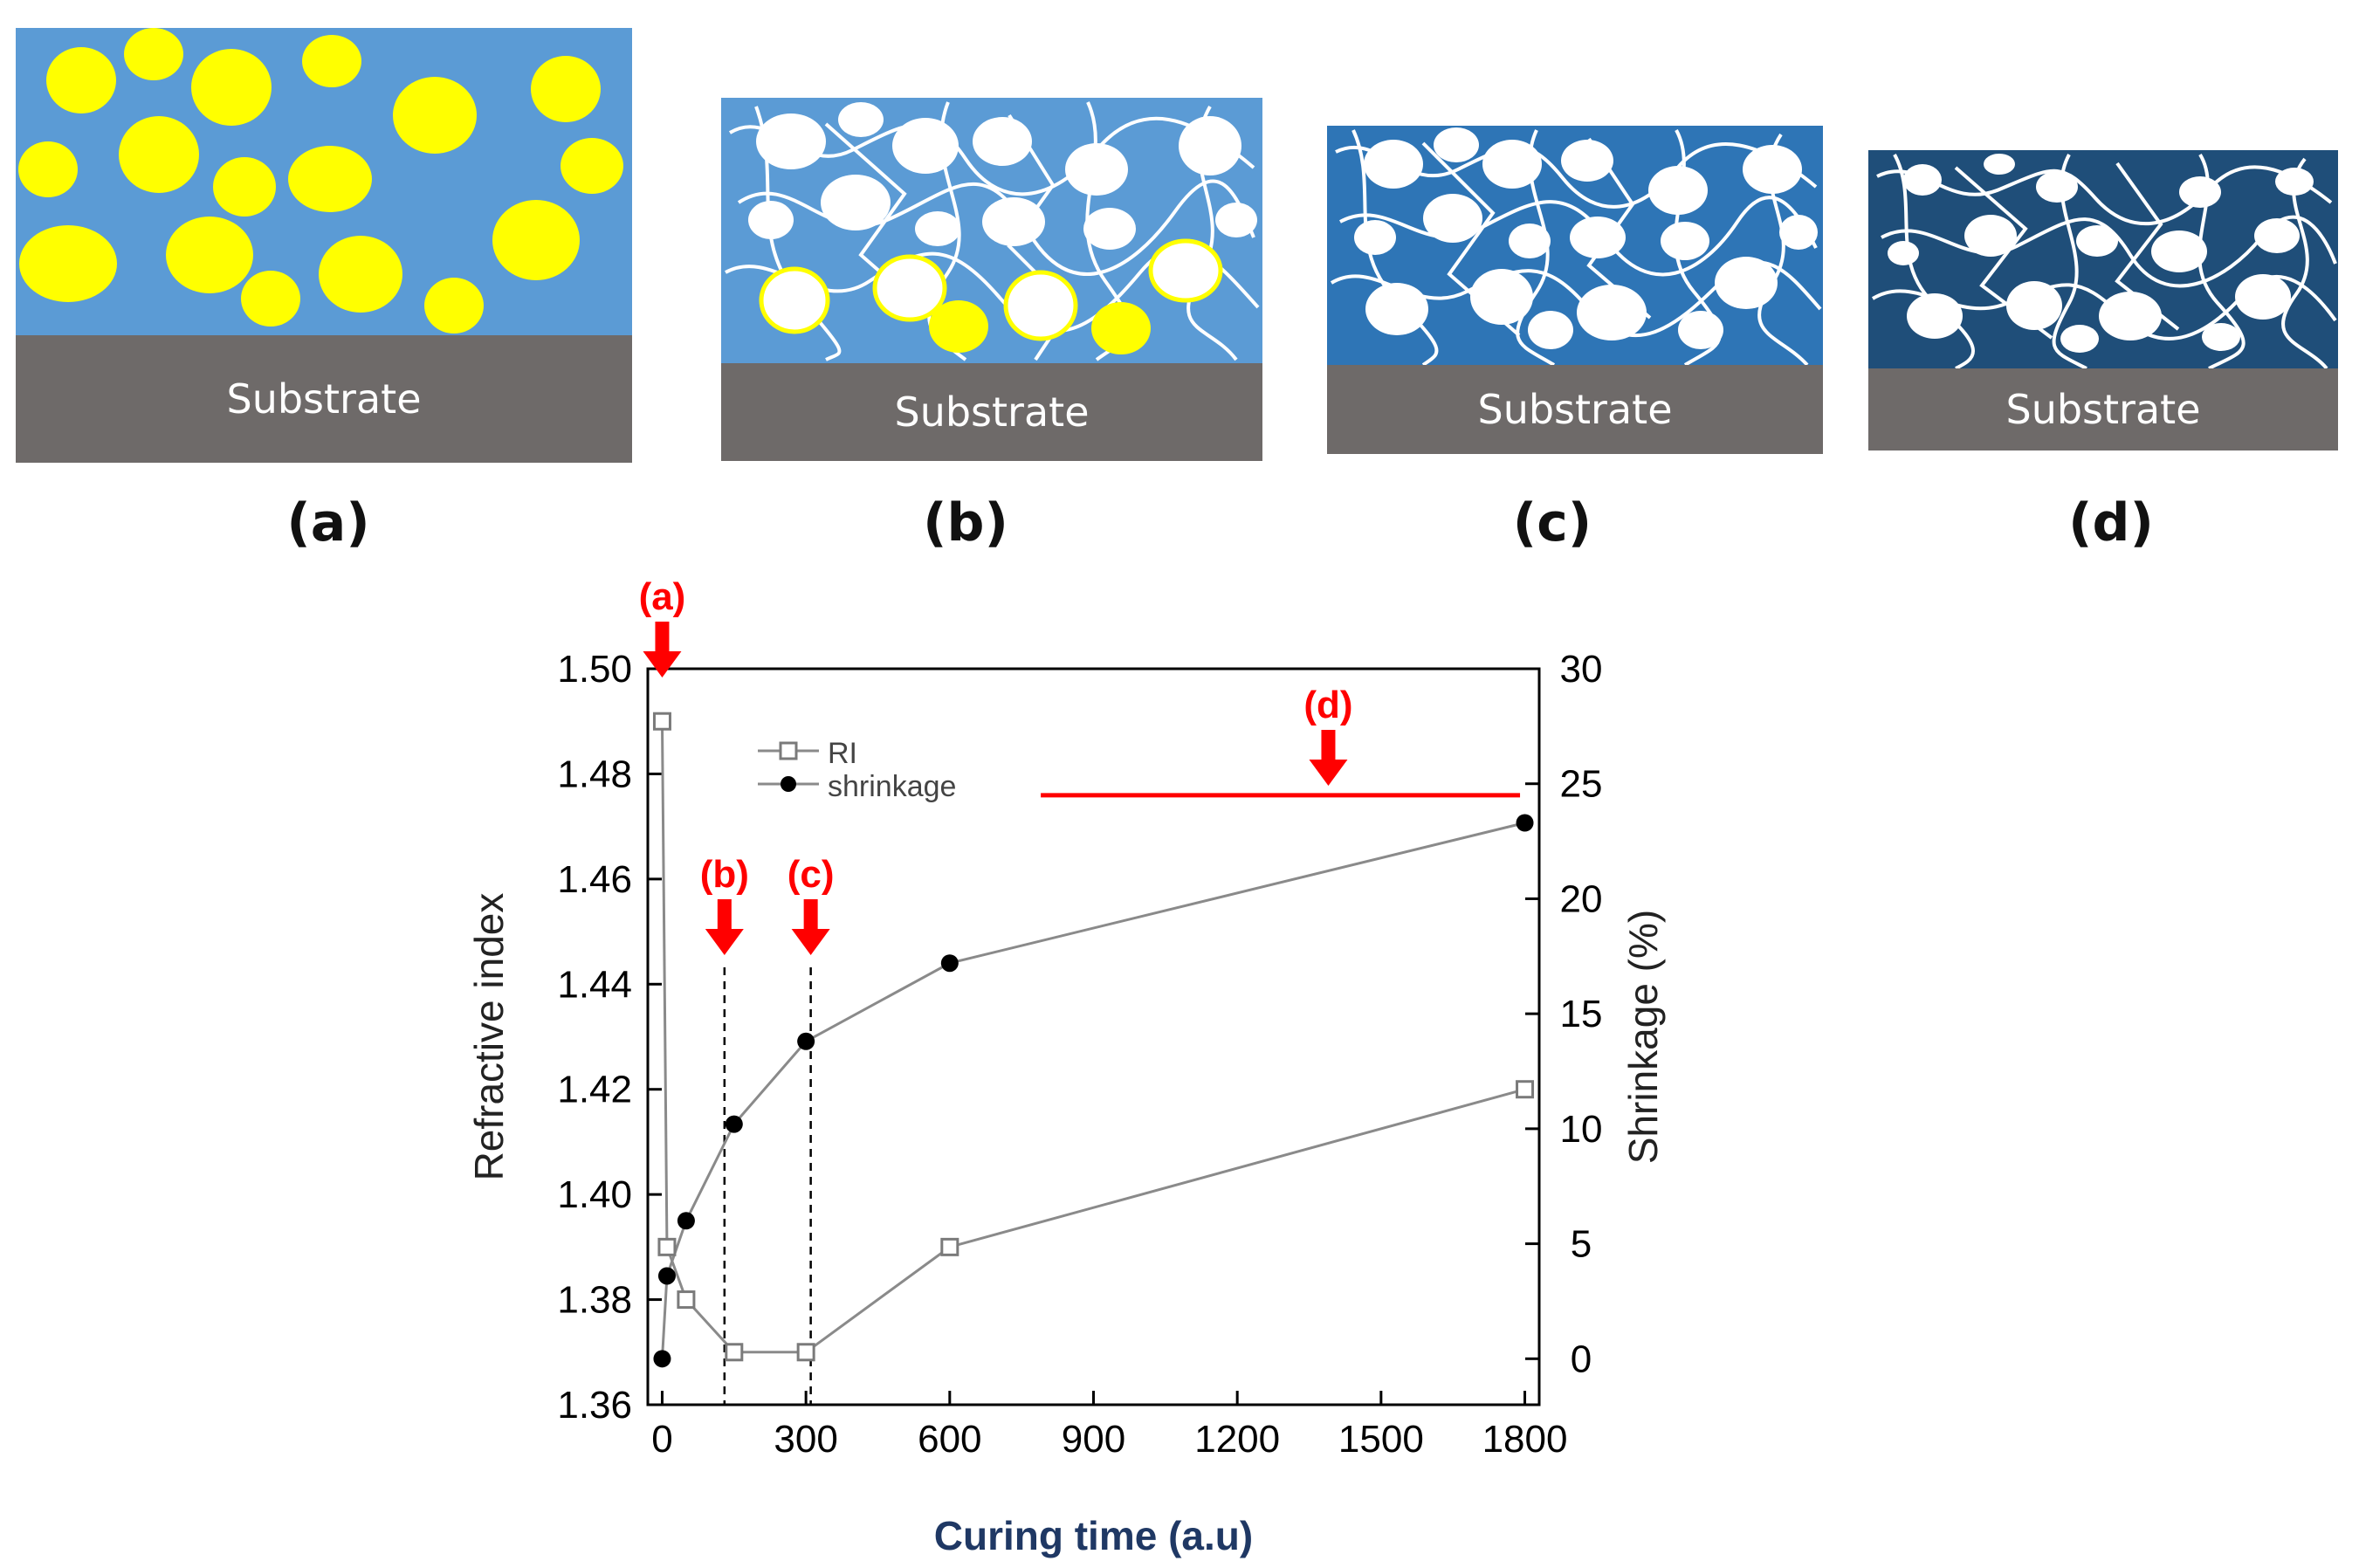  I want to click on y2-tick-label: 5, so click(1581, 1244).